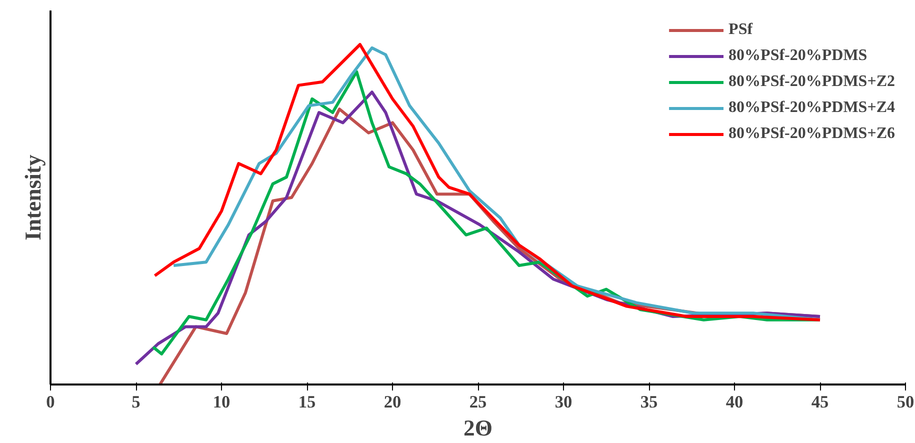 The width and height of the screenshot is (915, 443). Describe the element at coordinates (478, 402) in the screenshot. I see `x-tick-label: 25` at that location.